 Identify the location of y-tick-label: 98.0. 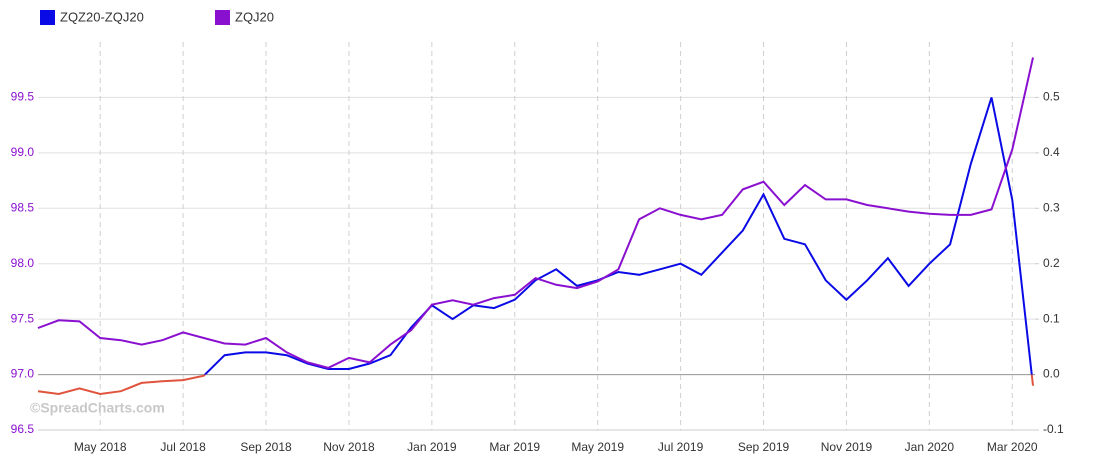
(23, 263).